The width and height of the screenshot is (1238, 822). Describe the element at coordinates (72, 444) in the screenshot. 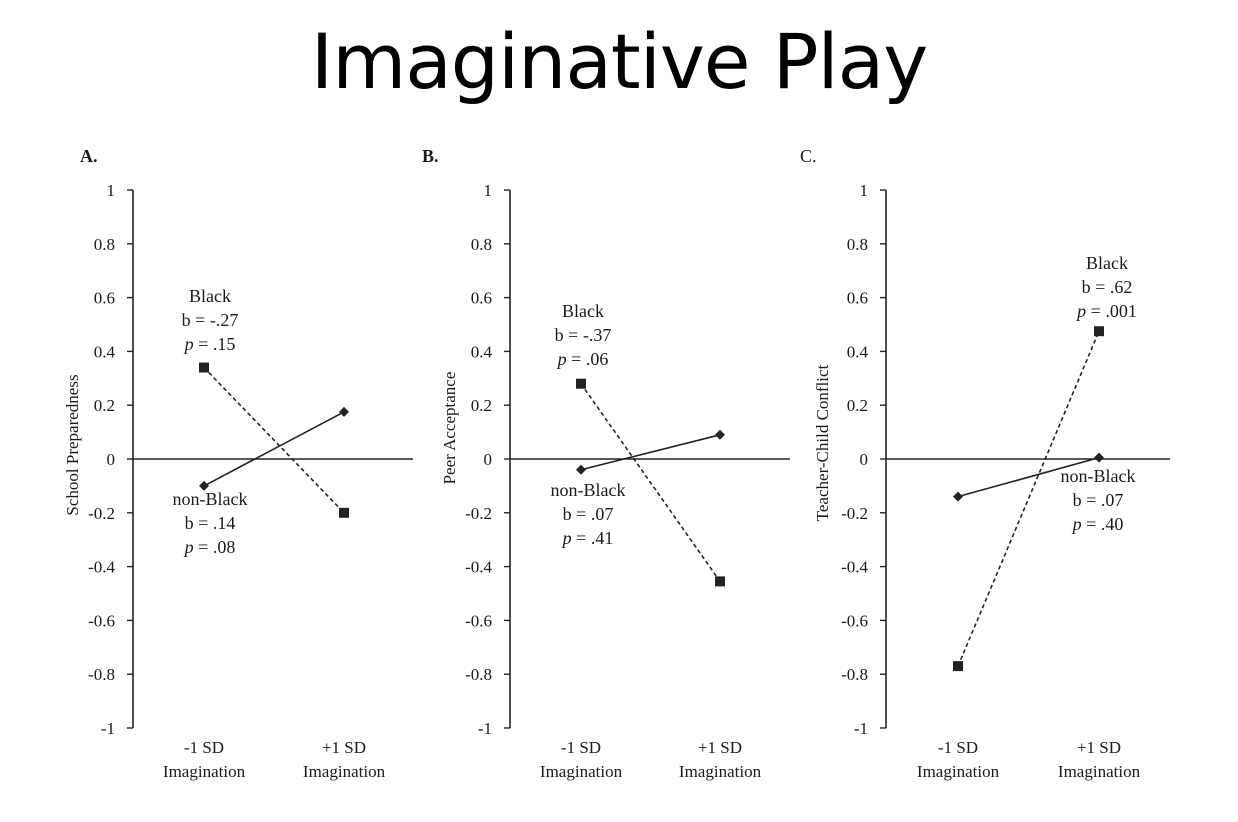

I see `y-axis-title: School Preparedness` at that location.